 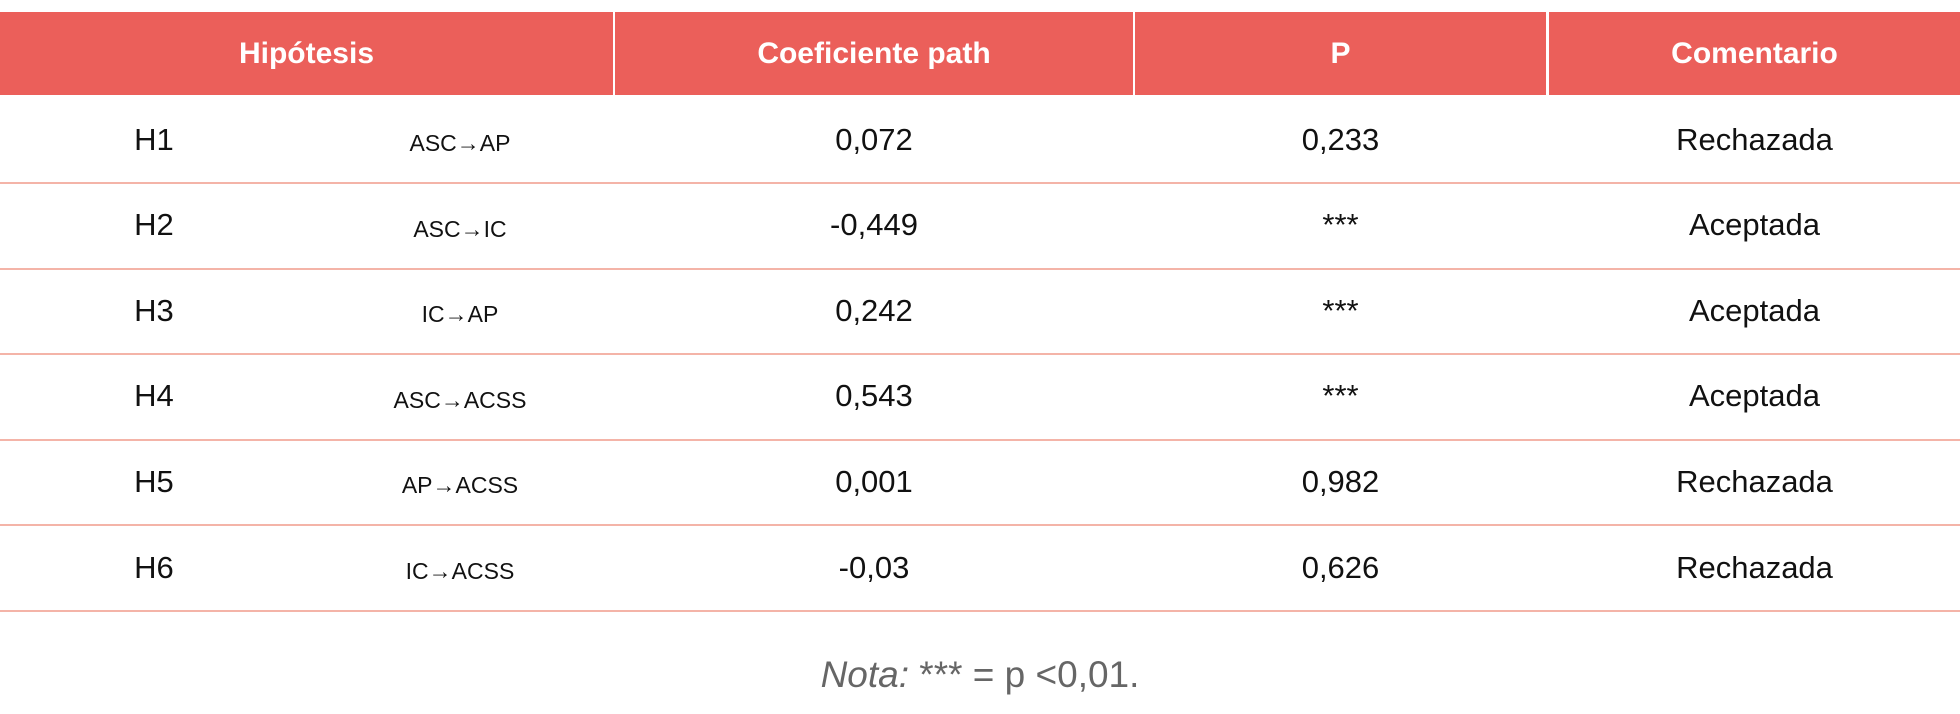 What do you see at coordinates (1340, 139) in the screenshot?
I see `table-cell: 0,233` at bounding box center [1340, 139].